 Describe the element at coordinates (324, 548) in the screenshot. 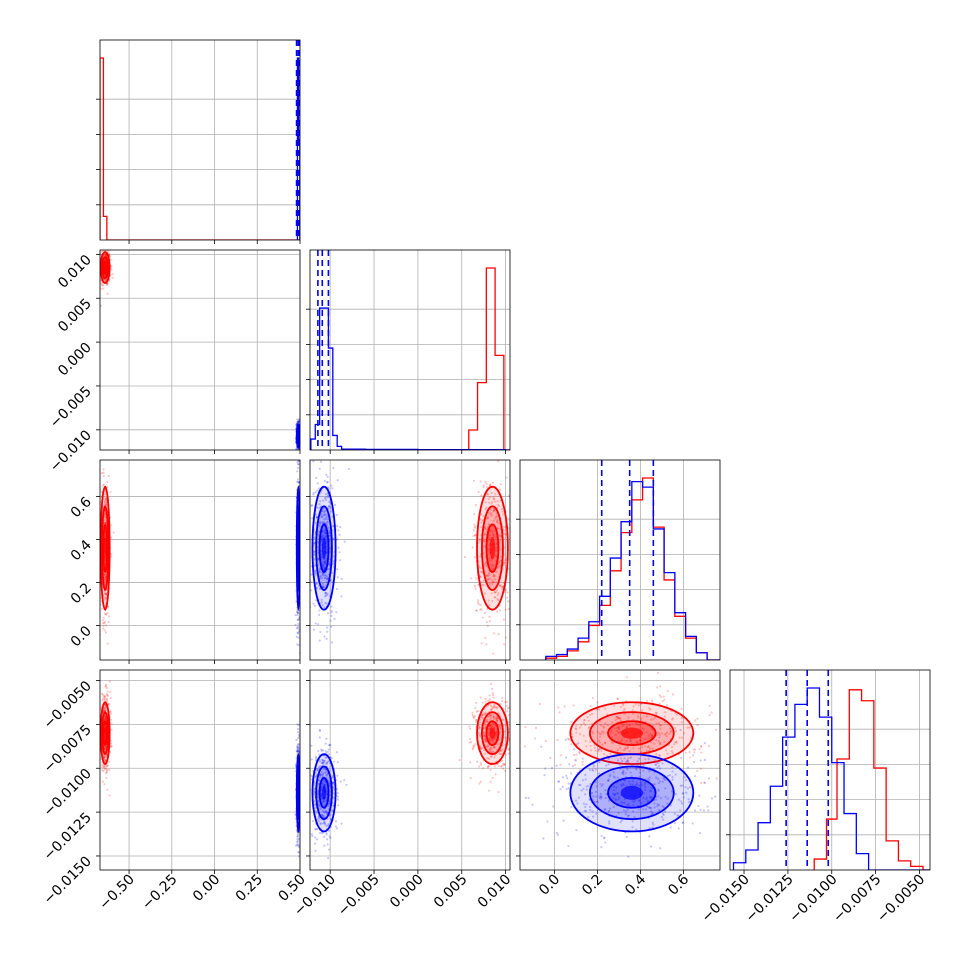

I see `density-core` at that location.